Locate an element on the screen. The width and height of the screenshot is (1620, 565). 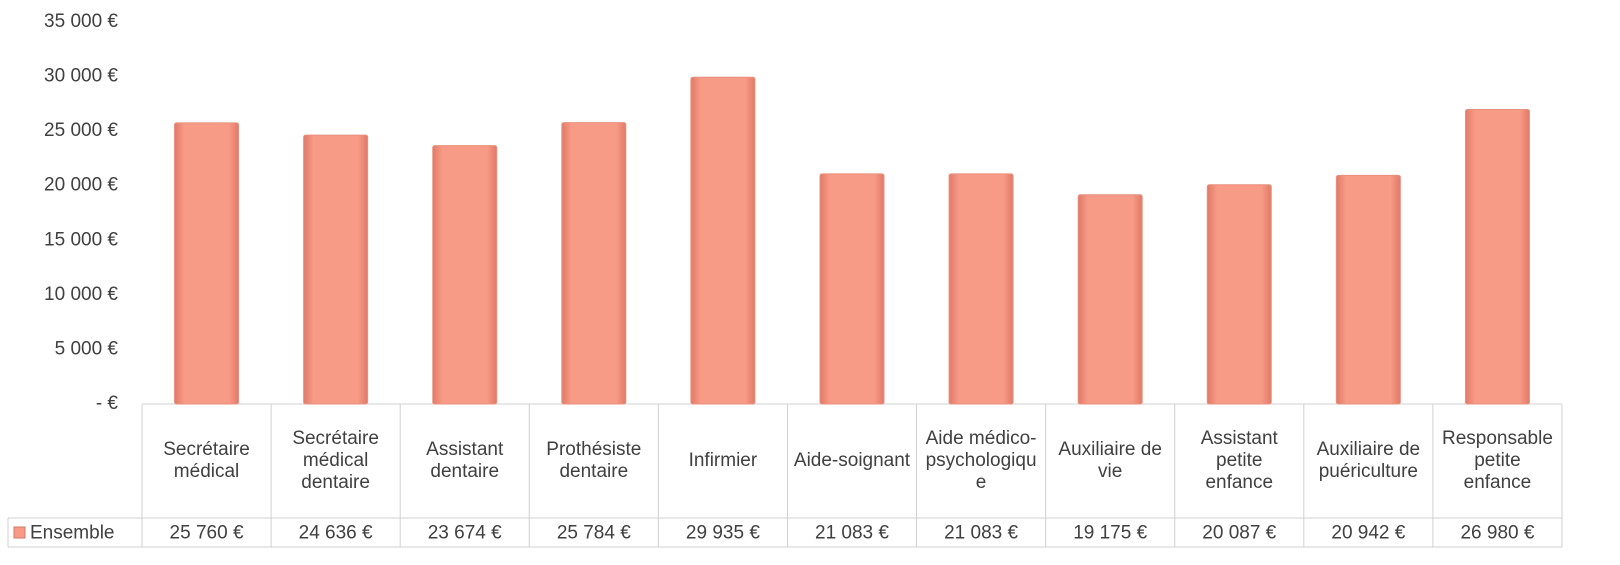
category-label: Aide-soignant is located at coordinates (852, 460).